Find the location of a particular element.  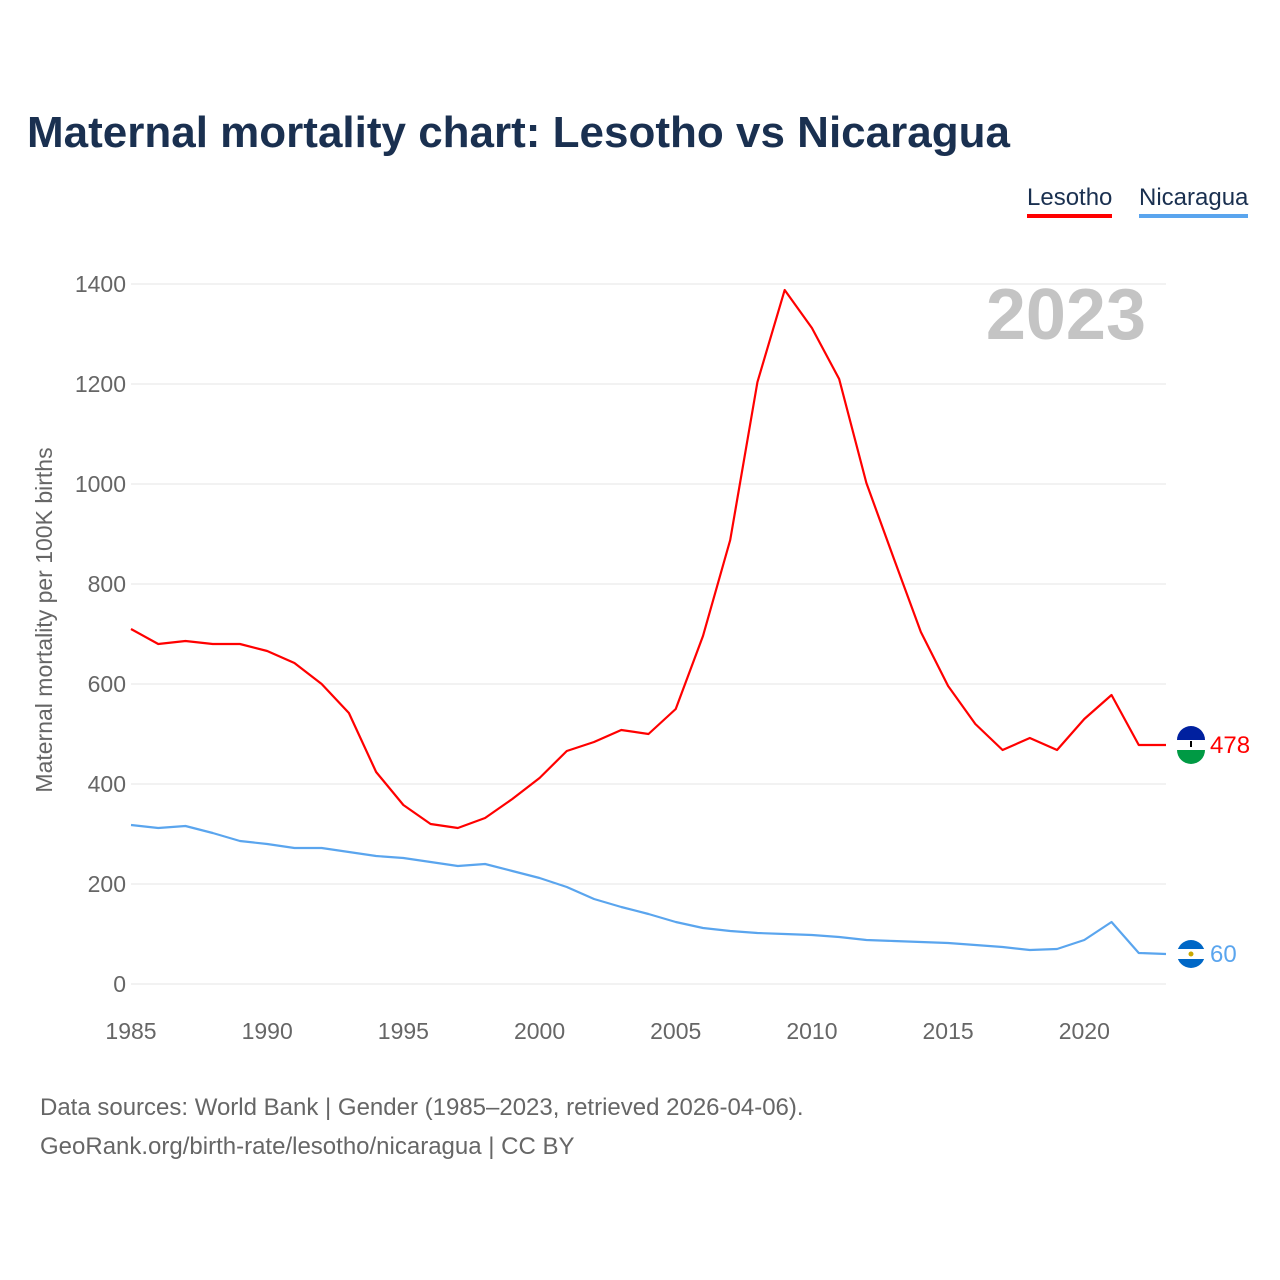

x-tick-label: 2000 is located at coordinates (539, 1031).